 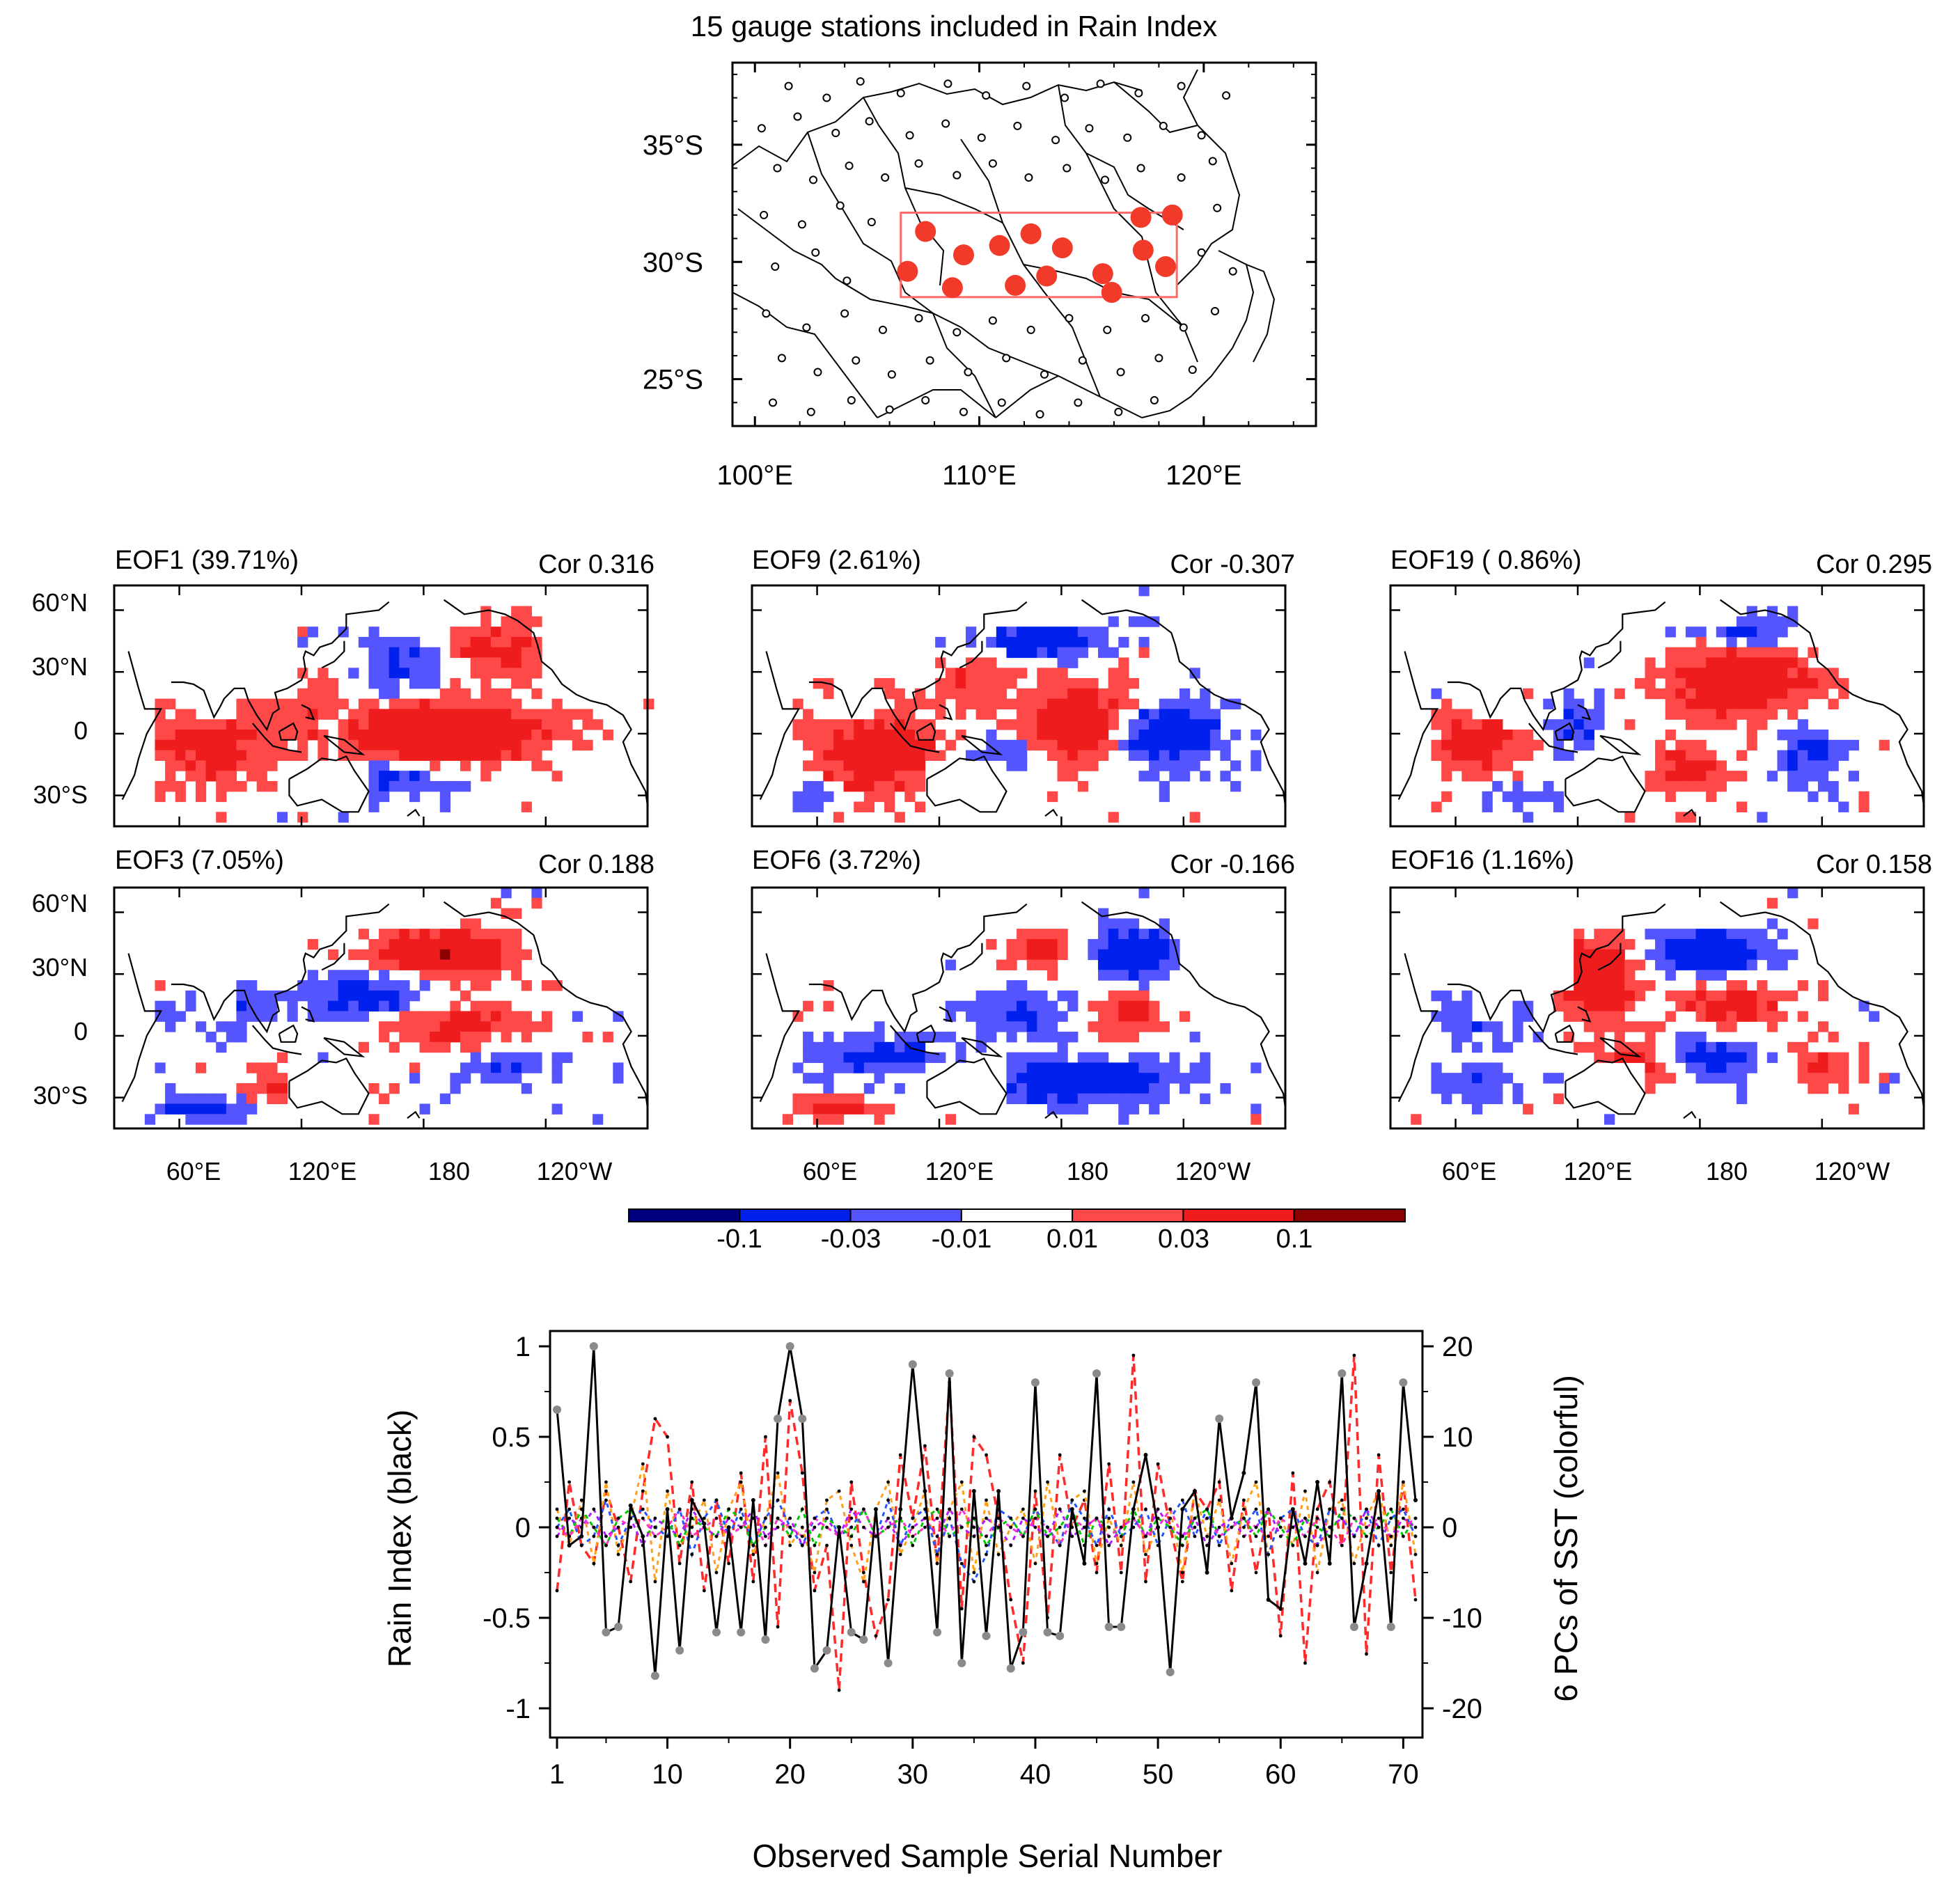 I want to click on timeseries-y-right-label: 6 PCs of SST (colorful), so click(x=1566, y=1538).